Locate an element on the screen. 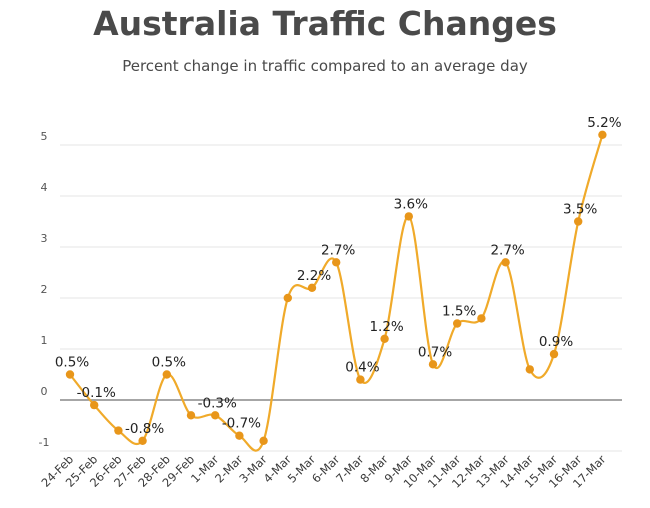  data-label: -0.8% is located at coordinates (144, 429).